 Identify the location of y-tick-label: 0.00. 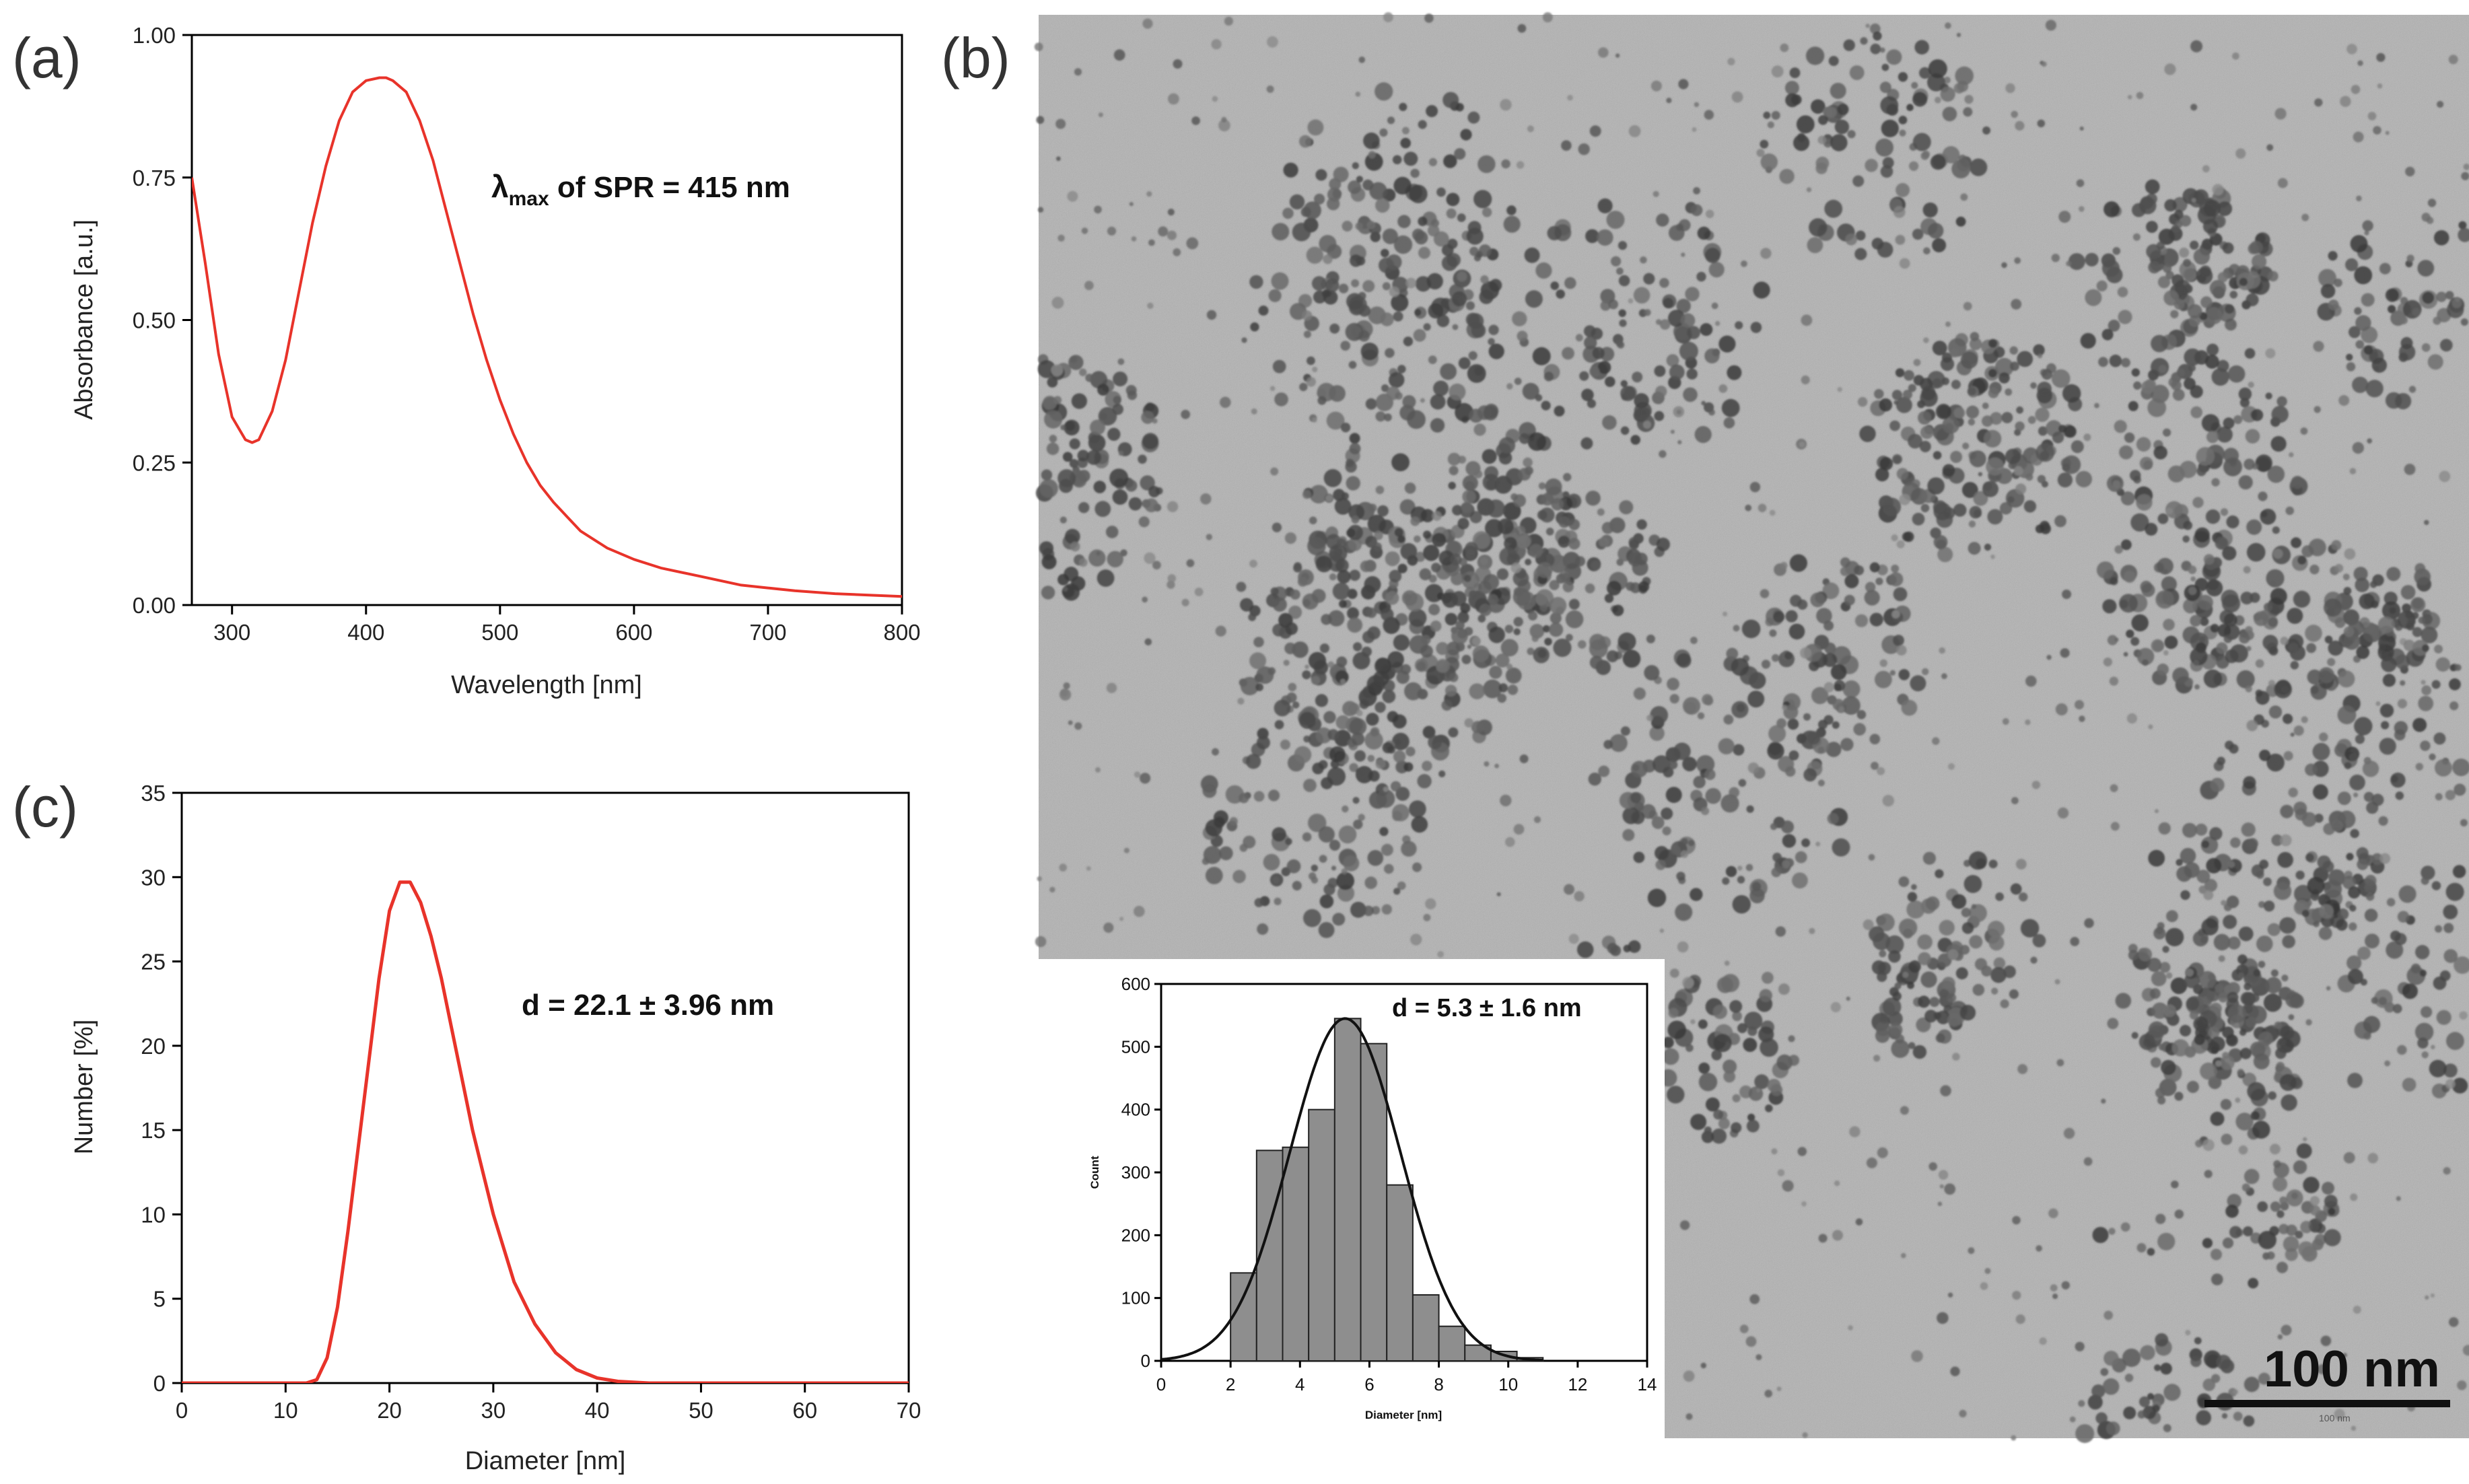
(154, 606).